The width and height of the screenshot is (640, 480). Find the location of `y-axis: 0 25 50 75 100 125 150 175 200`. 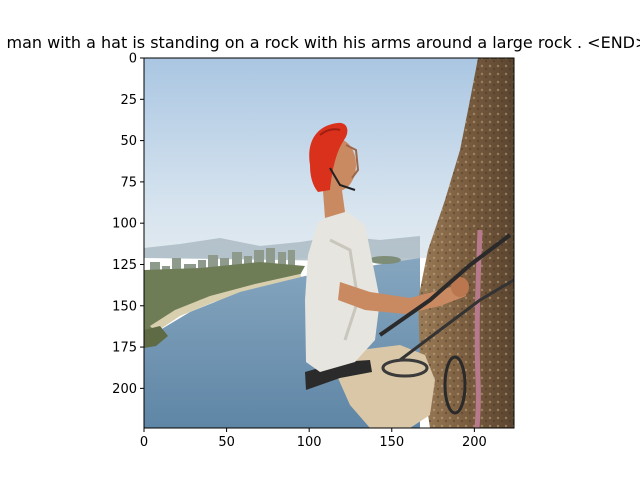

y-axis: 0 25 50 75 100 125 150 175 200 is located at coordinates (128, 224).